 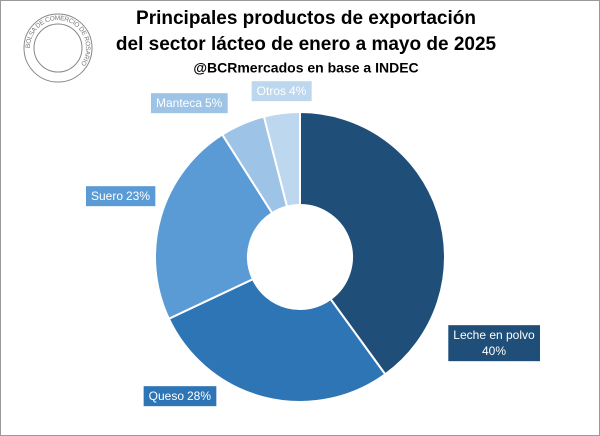 What do you see at coordinates (494, 351) in the screenshot?
I see `label-value: 40%` at bounding box center [494, 351].